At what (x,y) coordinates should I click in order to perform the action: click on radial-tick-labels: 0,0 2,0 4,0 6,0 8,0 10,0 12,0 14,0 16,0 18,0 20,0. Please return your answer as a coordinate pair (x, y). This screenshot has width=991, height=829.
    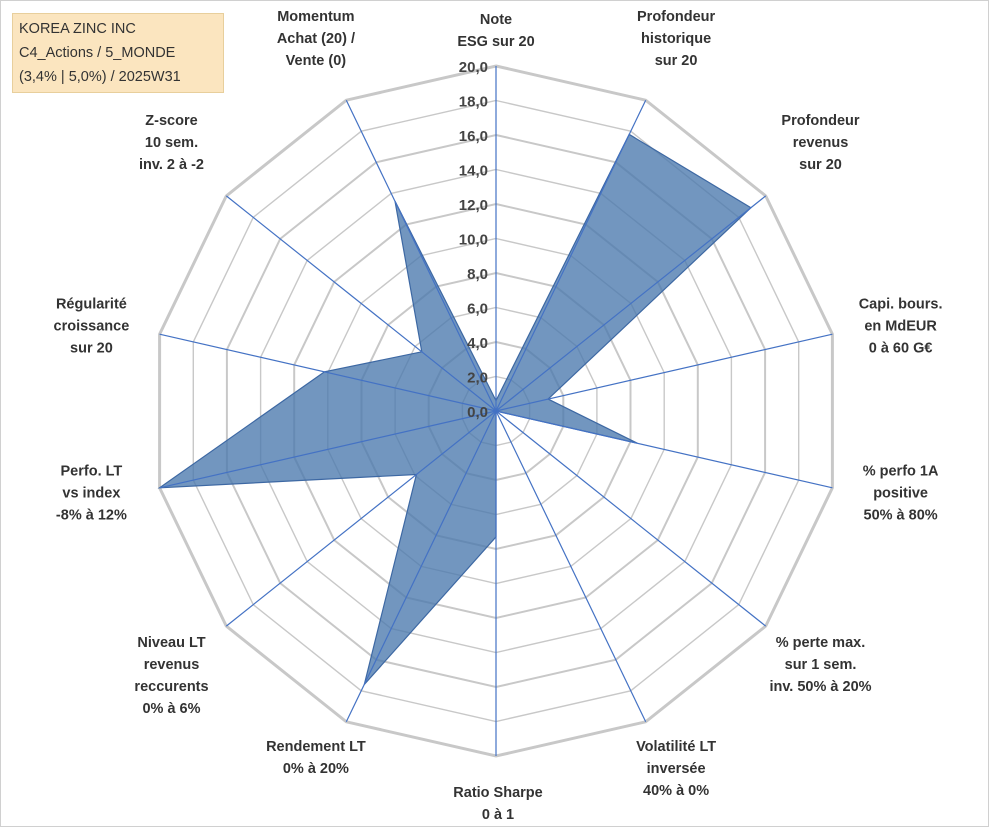
    Looking at the image, I should click on (473, 240).